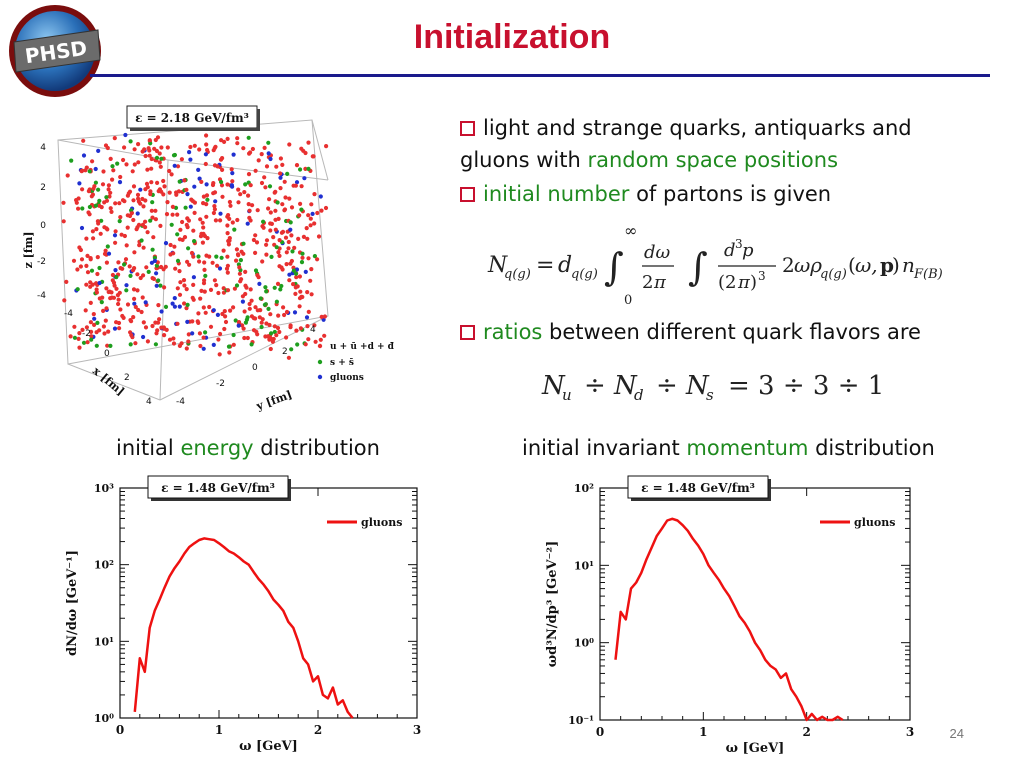  I want to click on checkbox-bullet-icon, so click(467, 332).